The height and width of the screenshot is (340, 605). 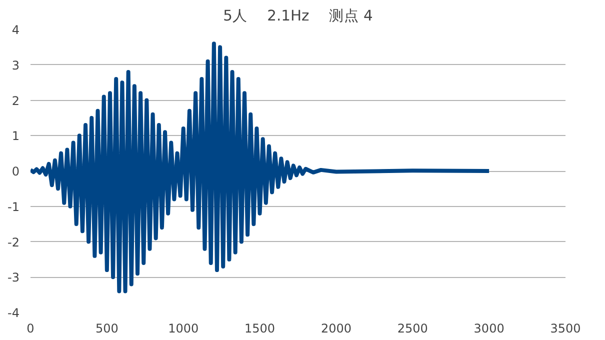 I want to click on y-tick-label: -1, so click(x=14, y=207).